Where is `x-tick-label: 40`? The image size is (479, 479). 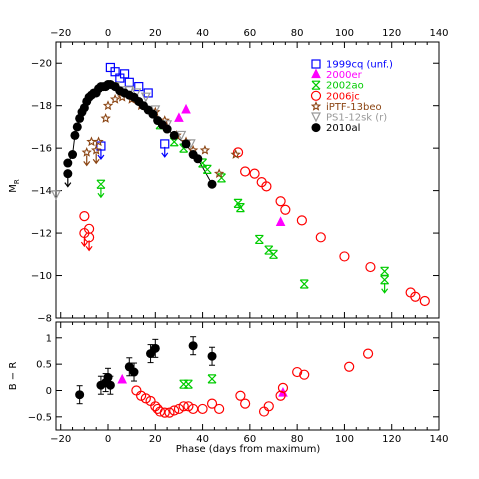
x-tick-label: 40 is located at coordinates (202, 439).